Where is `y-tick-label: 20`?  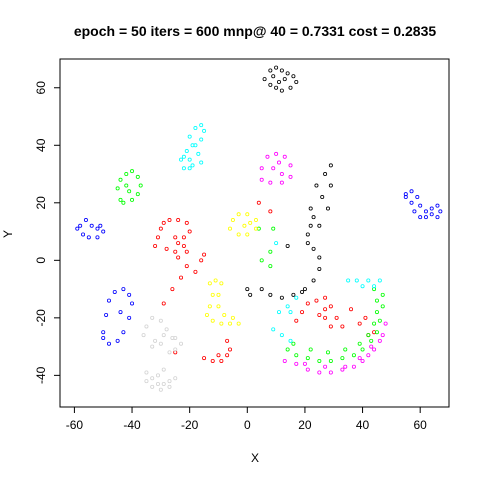 y-tick-label: 20 is located at coordinates (41, 203).